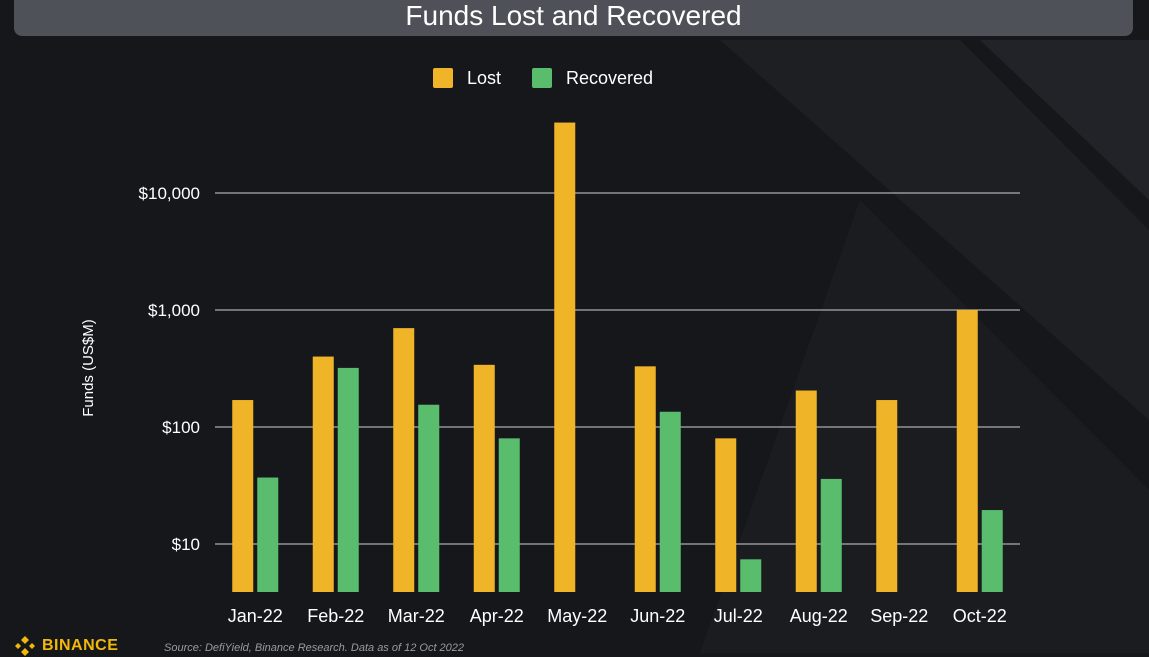  What do you see at coordinates (186, 544) in the screenshot?
I see `y-tick-label: $10` at bounding box center [186, 544].